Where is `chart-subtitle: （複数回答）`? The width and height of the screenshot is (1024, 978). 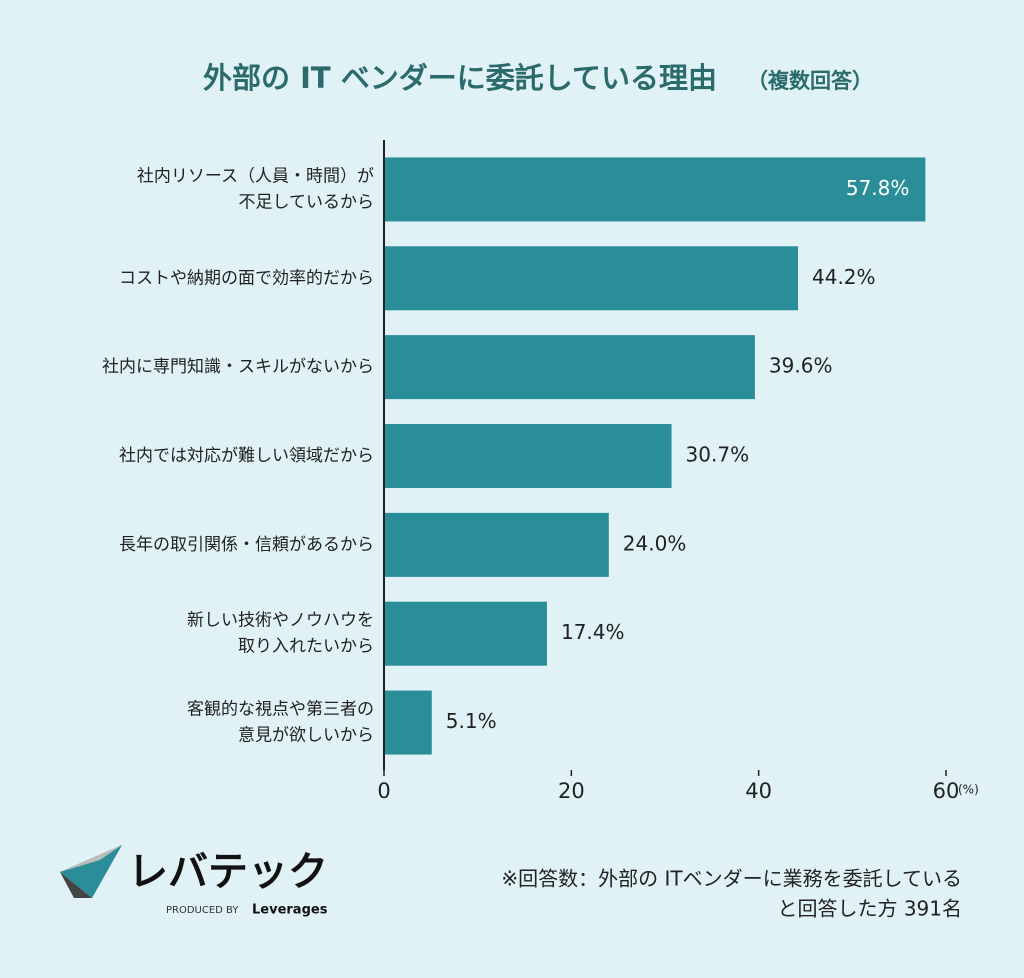
chart-subtitle: （複数回答） is located at coordinates (810, 81).